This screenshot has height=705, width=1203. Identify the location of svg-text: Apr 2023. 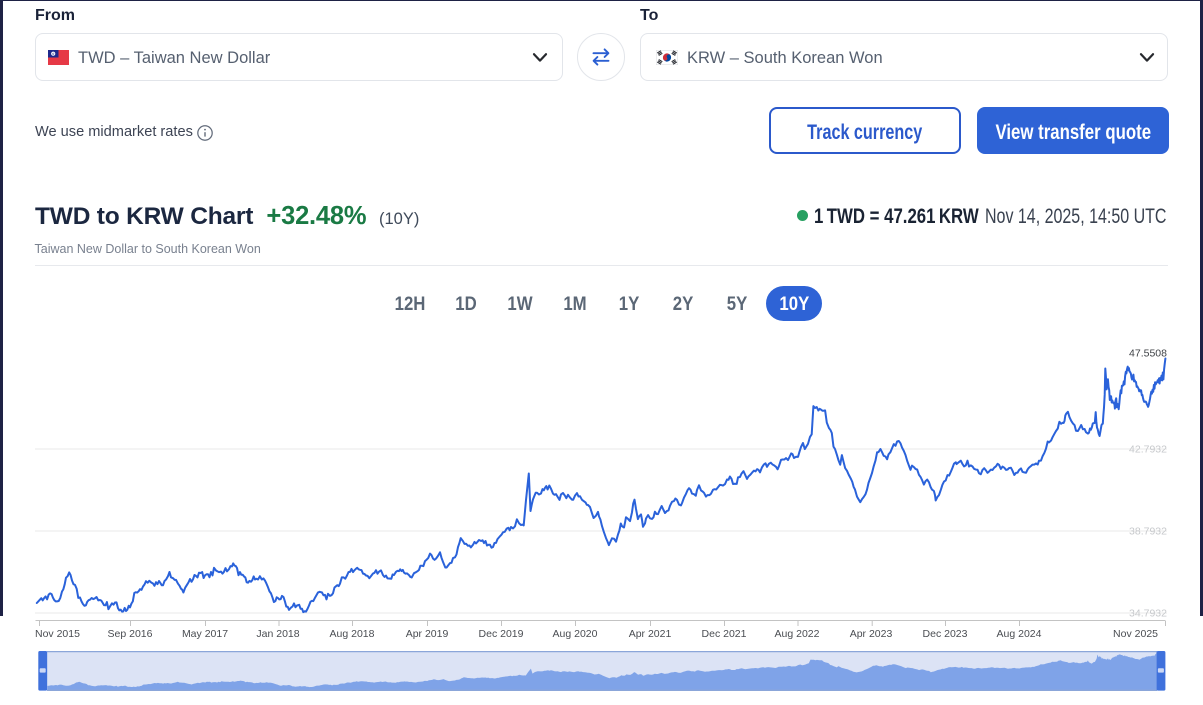
(871, 634).